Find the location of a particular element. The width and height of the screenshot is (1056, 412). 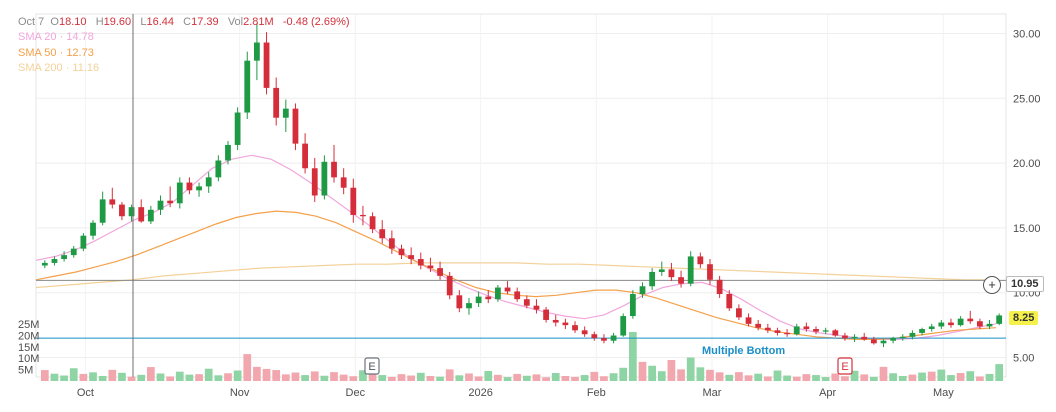

sma-200-value: 11.16 is located at coordinates (86, 68).